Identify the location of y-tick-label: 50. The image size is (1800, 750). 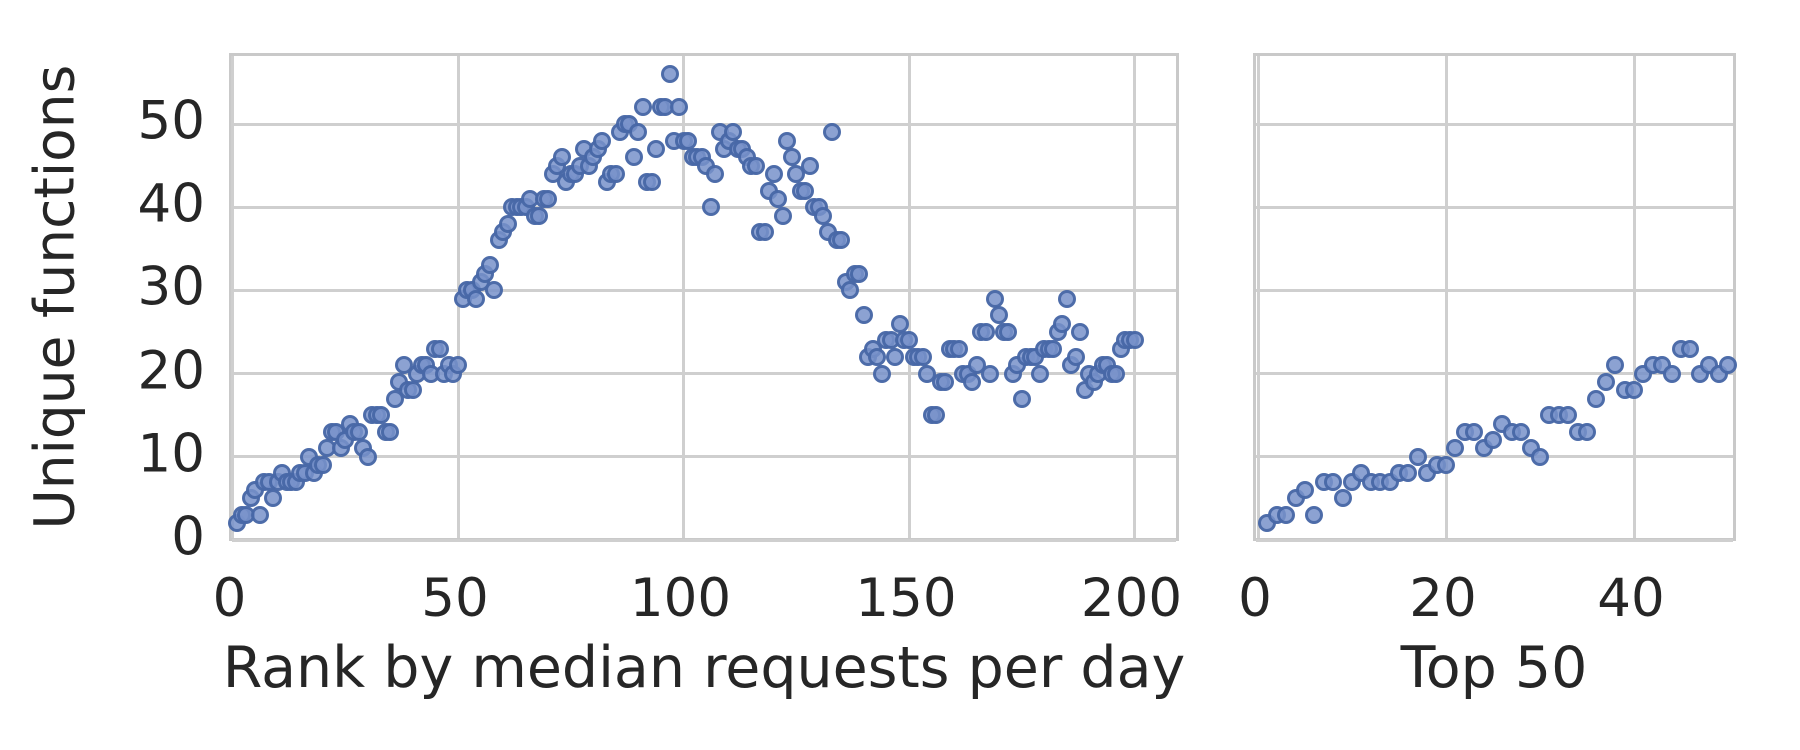
(171, 121).